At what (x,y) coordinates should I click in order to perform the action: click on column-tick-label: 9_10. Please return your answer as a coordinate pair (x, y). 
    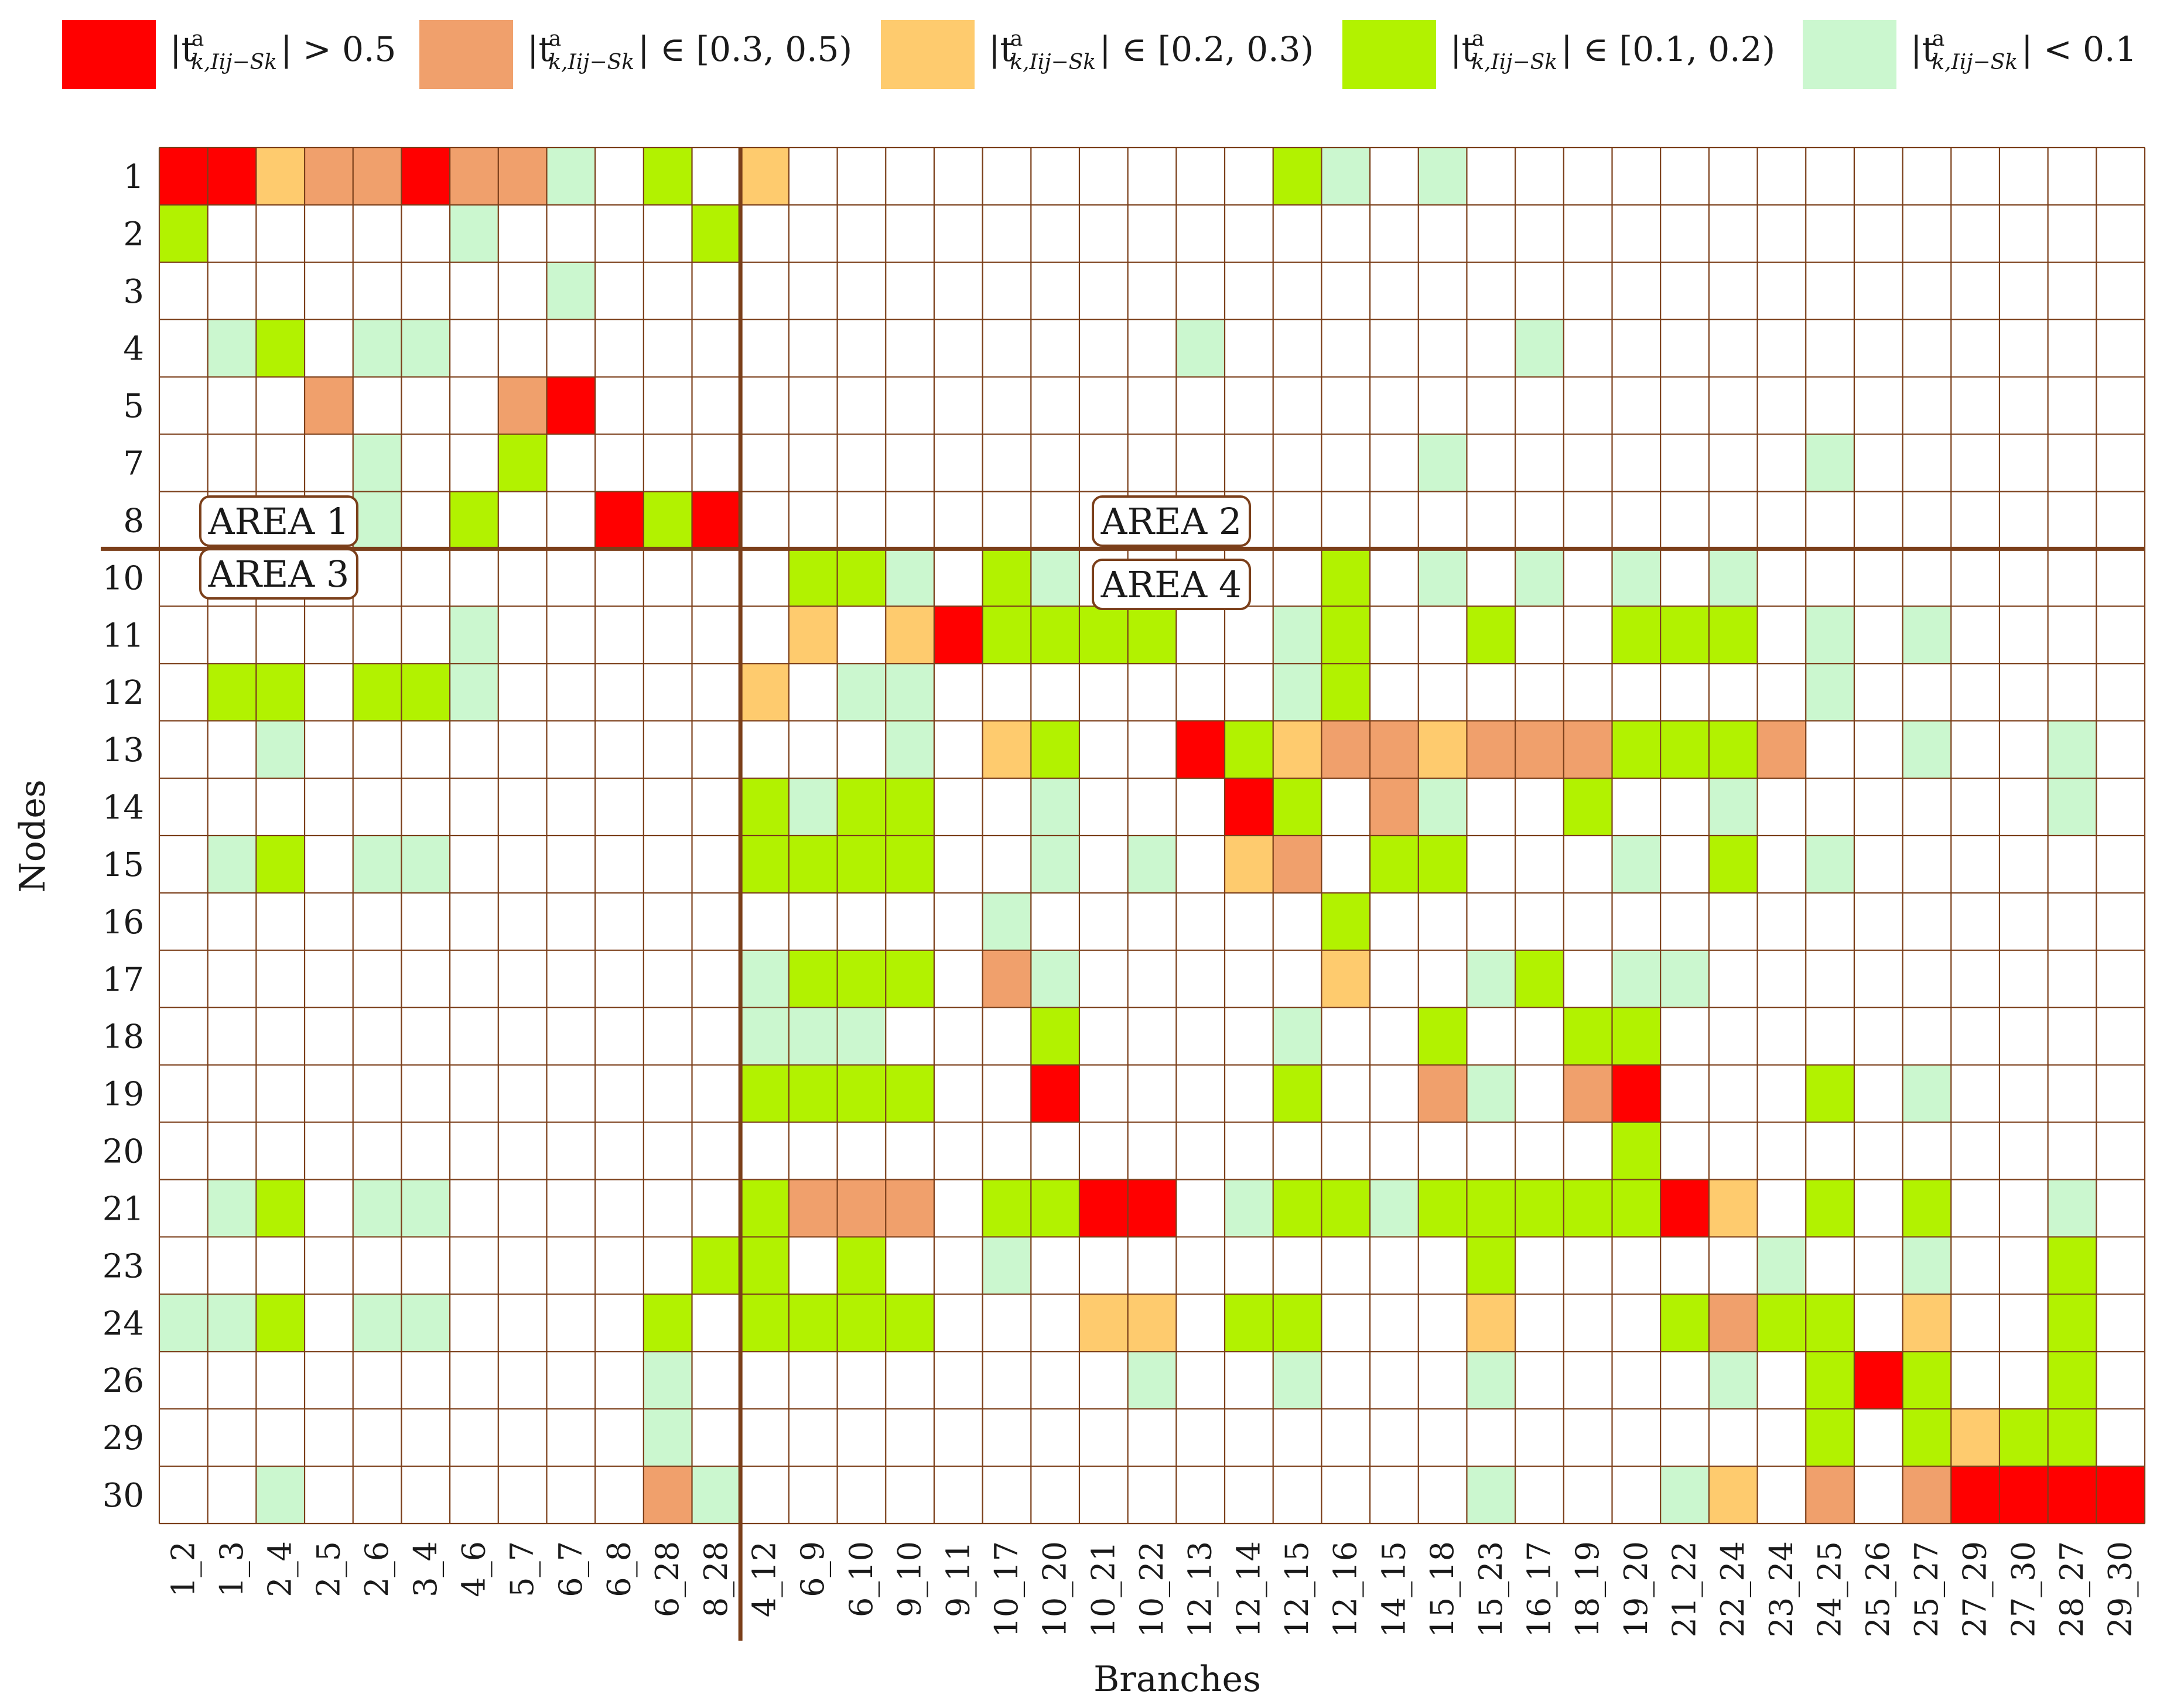
    Looking at the image, I should click on (910, 1579).